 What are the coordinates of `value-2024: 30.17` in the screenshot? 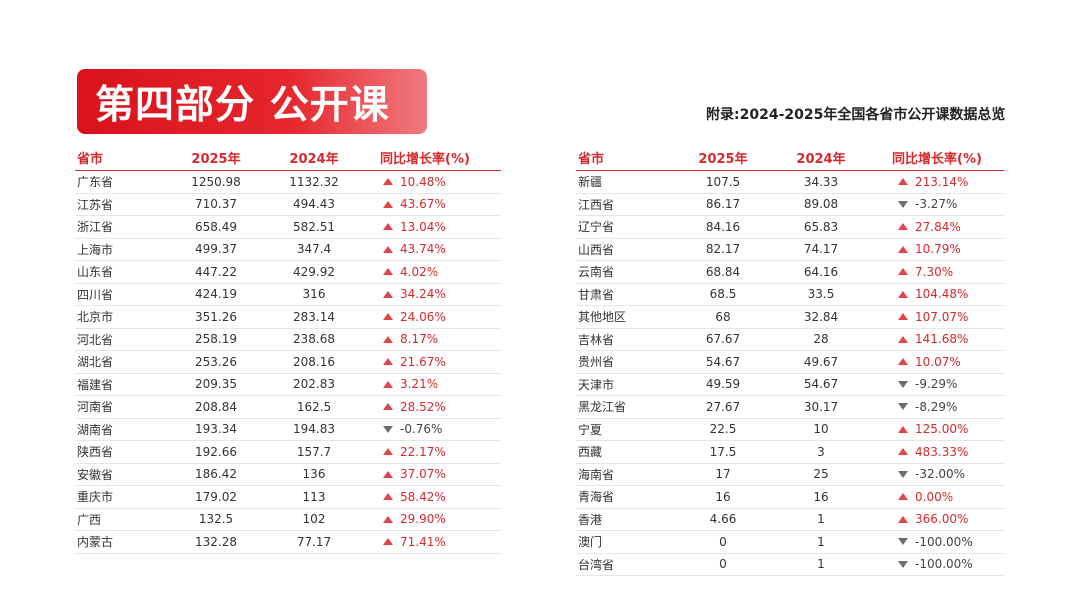 It's located at (821, 406).